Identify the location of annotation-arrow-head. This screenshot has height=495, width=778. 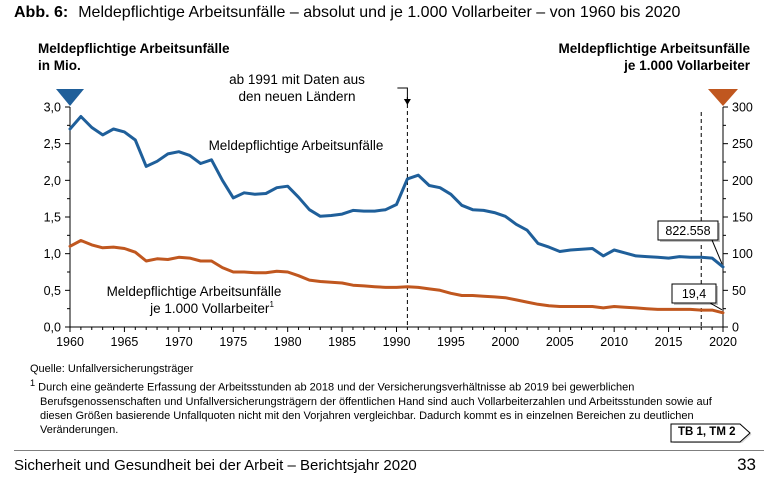
(407, 102).